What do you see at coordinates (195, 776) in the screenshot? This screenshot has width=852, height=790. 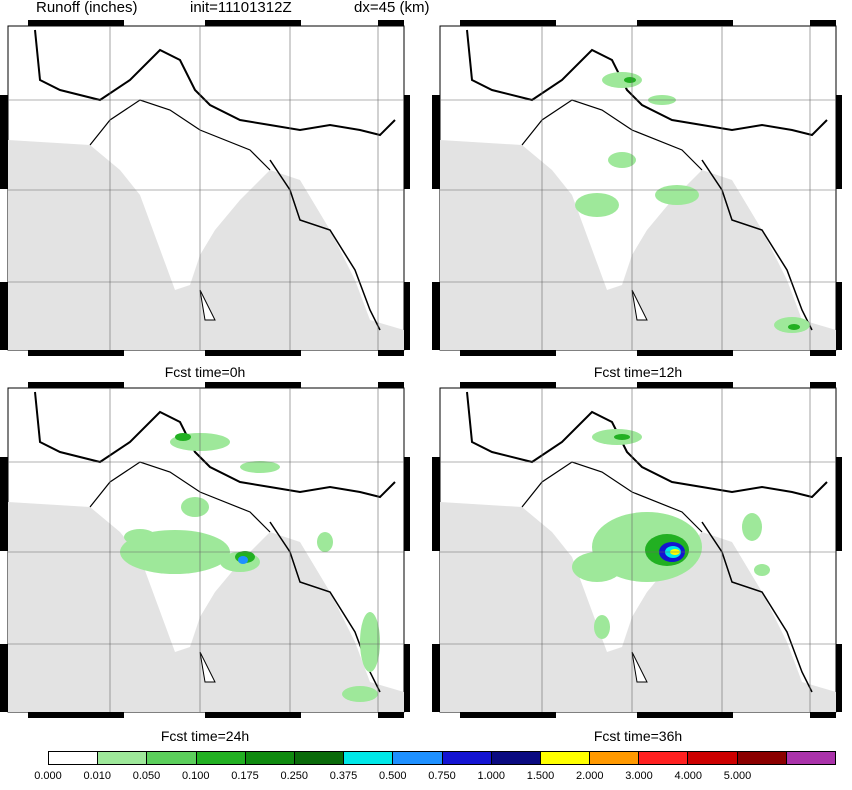 I see `colorbar-label: 0.100` at bounding box center [195, 776].